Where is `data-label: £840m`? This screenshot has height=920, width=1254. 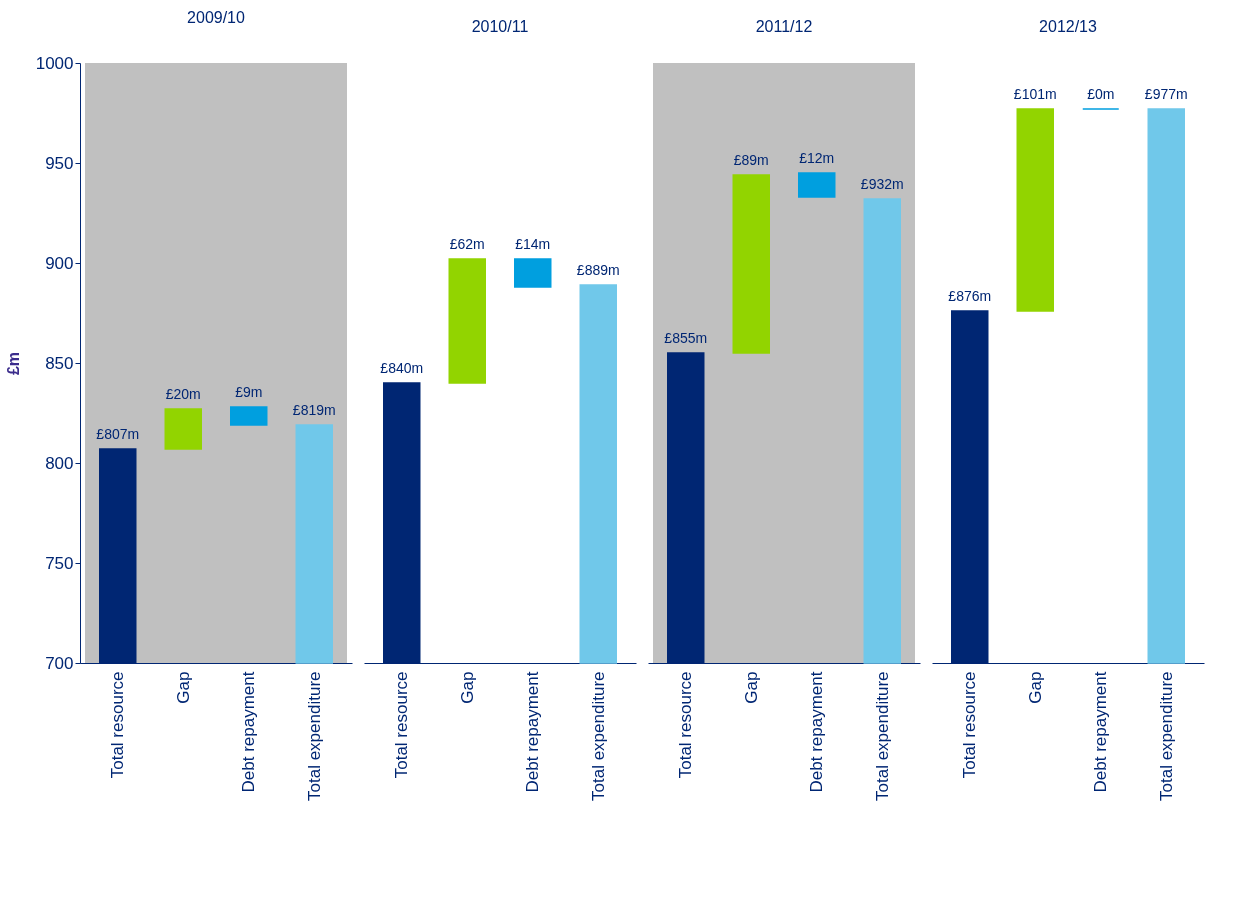 data-label: £840m is located at coordinates (402, 368).